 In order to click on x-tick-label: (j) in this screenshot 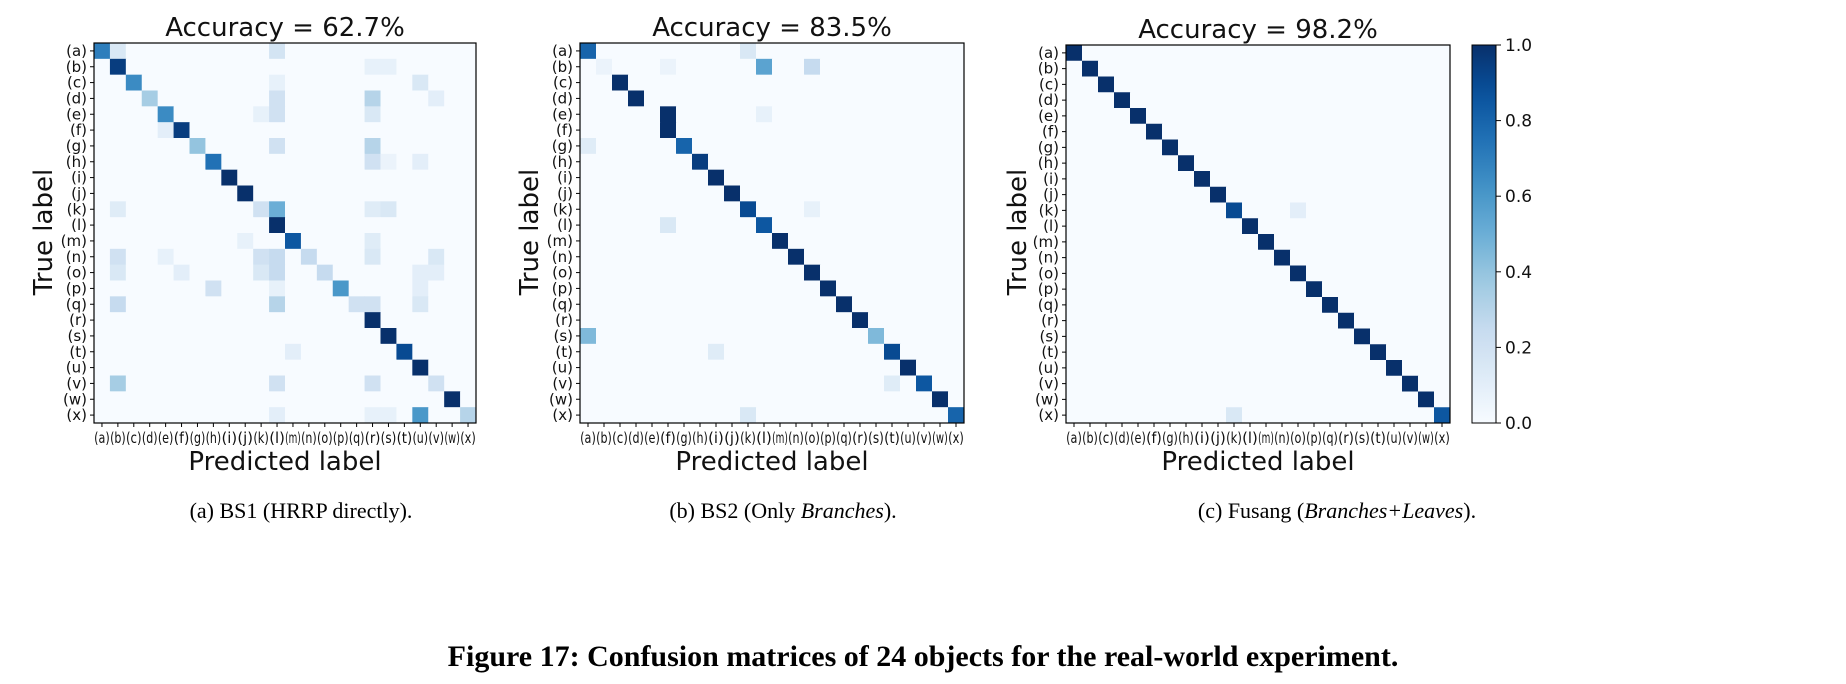, I will do `click(245, 438)`.